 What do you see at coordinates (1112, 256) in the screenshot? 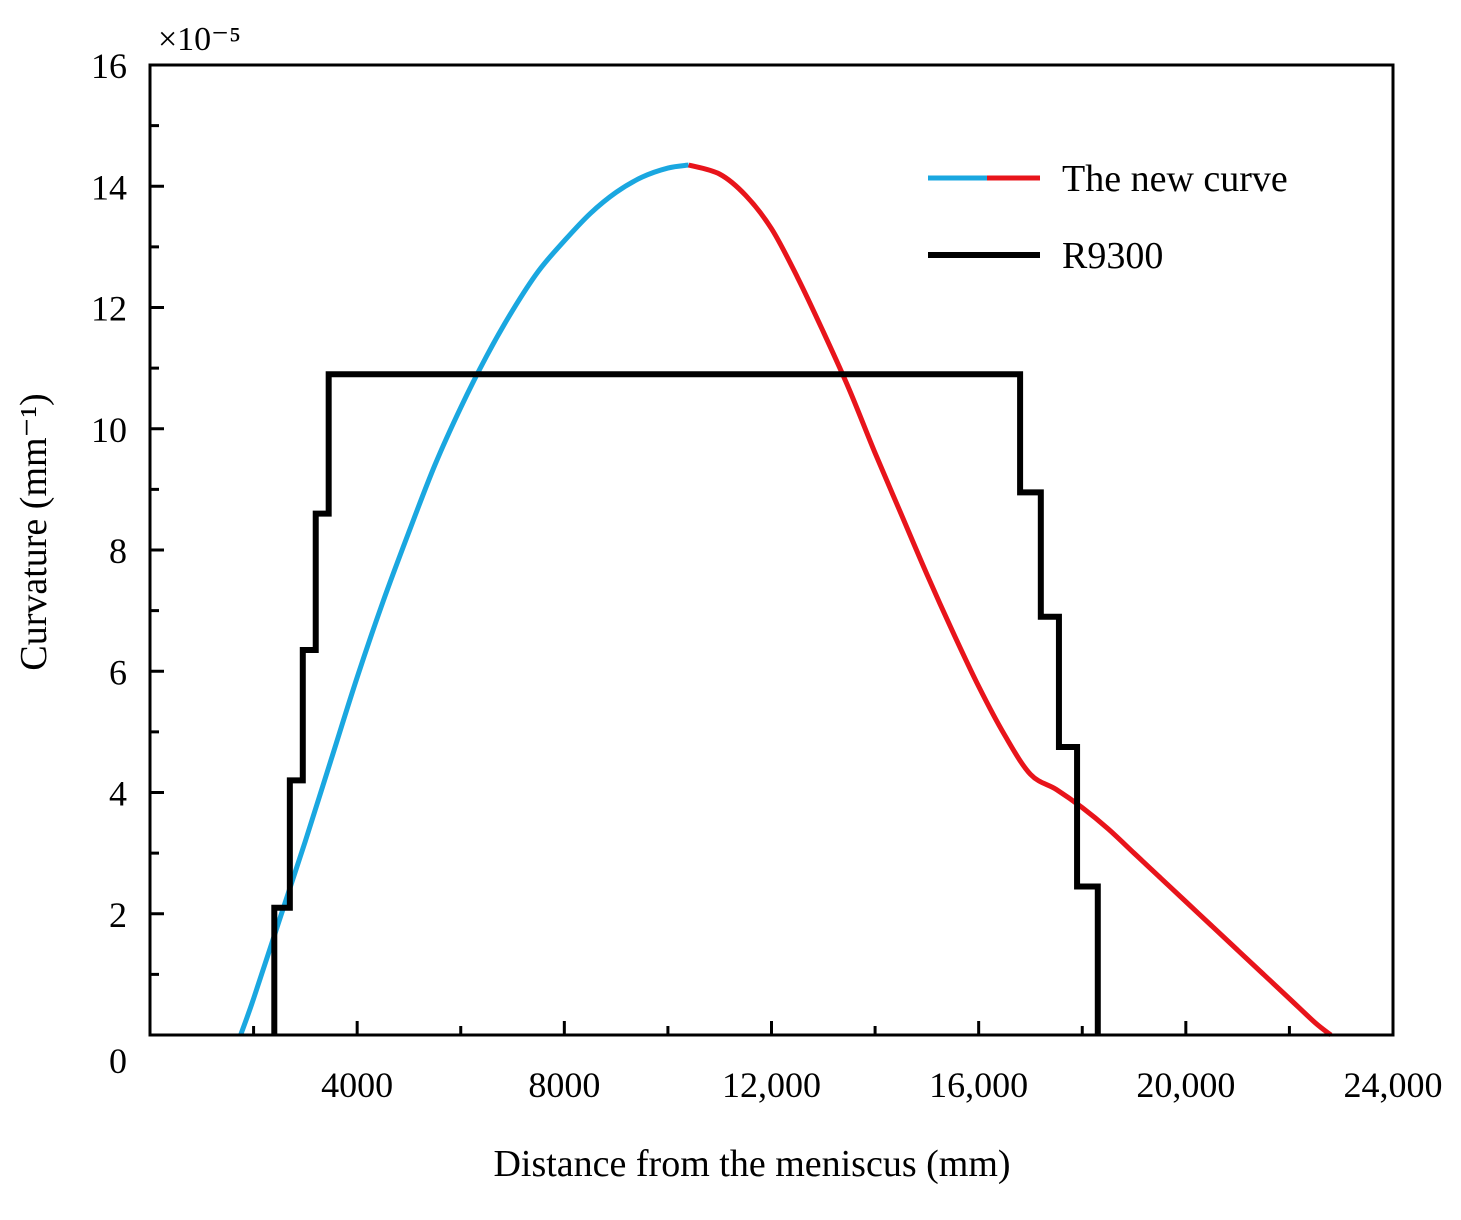
I see `legend-label-r9300: R9300` at bounding box center [1112, 256].